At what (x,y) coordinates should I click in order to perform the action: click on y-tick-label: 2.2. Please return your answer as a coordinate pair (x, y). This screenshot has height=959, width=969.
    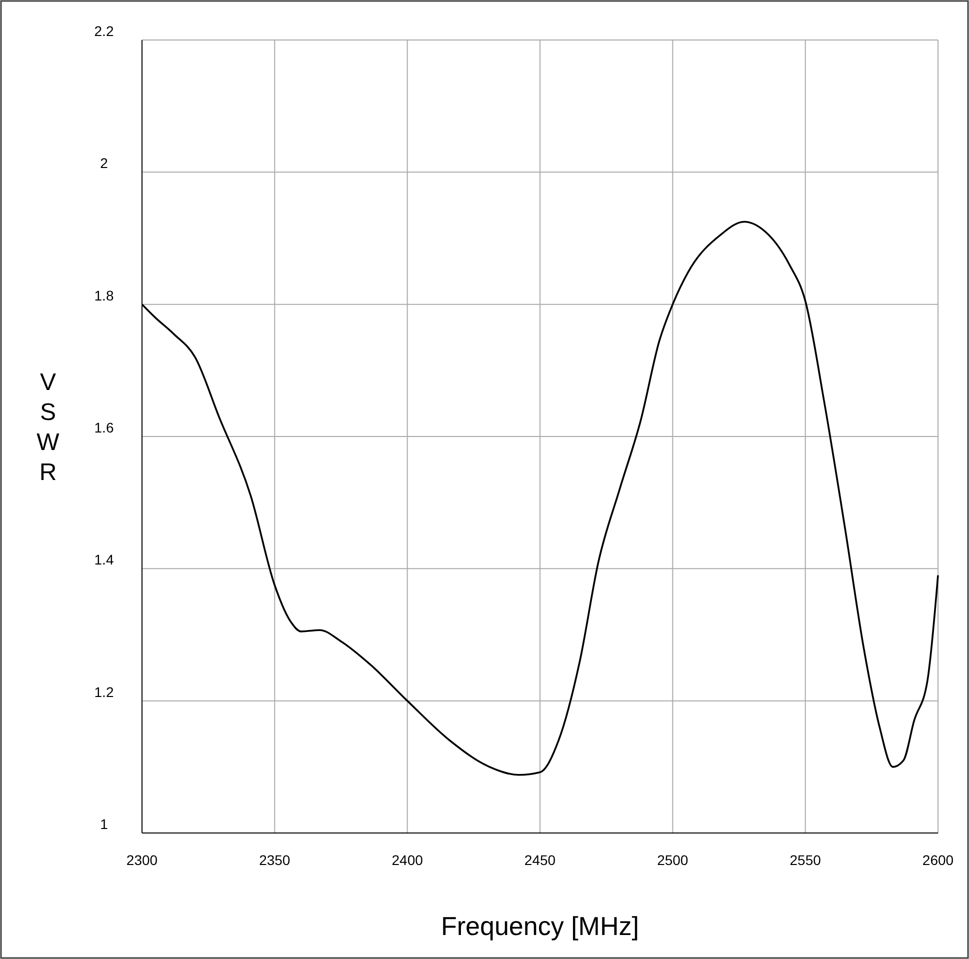
    Looking at the image, I should click on (104, 31).